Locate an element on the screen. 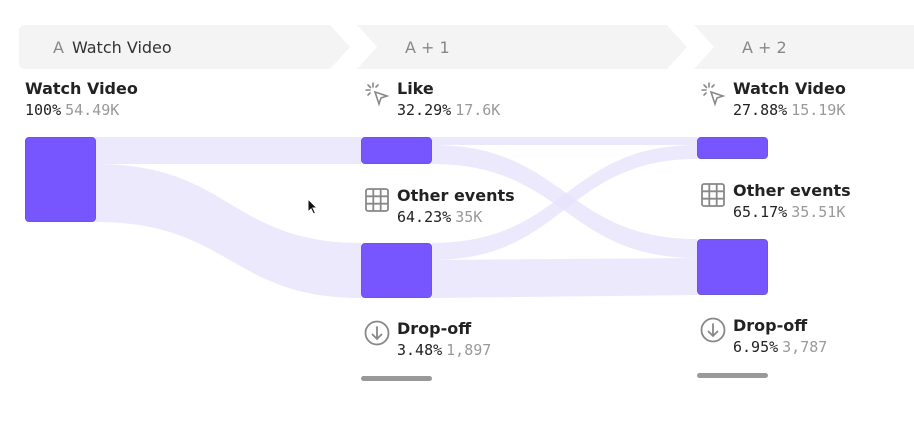 The height and width of the screenshot is (440, 914). flow-watch-to-other is located at coordinates (228, 231).